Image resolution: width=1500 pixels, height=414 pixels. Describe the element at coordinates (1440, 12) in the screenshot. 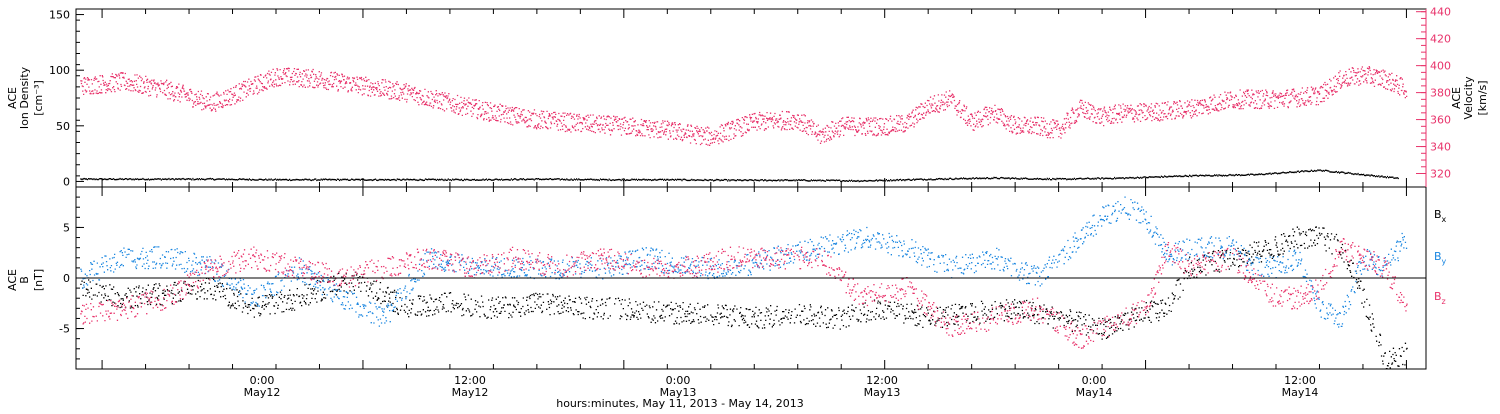

I see `top-y2tick-label: 440` at that location.